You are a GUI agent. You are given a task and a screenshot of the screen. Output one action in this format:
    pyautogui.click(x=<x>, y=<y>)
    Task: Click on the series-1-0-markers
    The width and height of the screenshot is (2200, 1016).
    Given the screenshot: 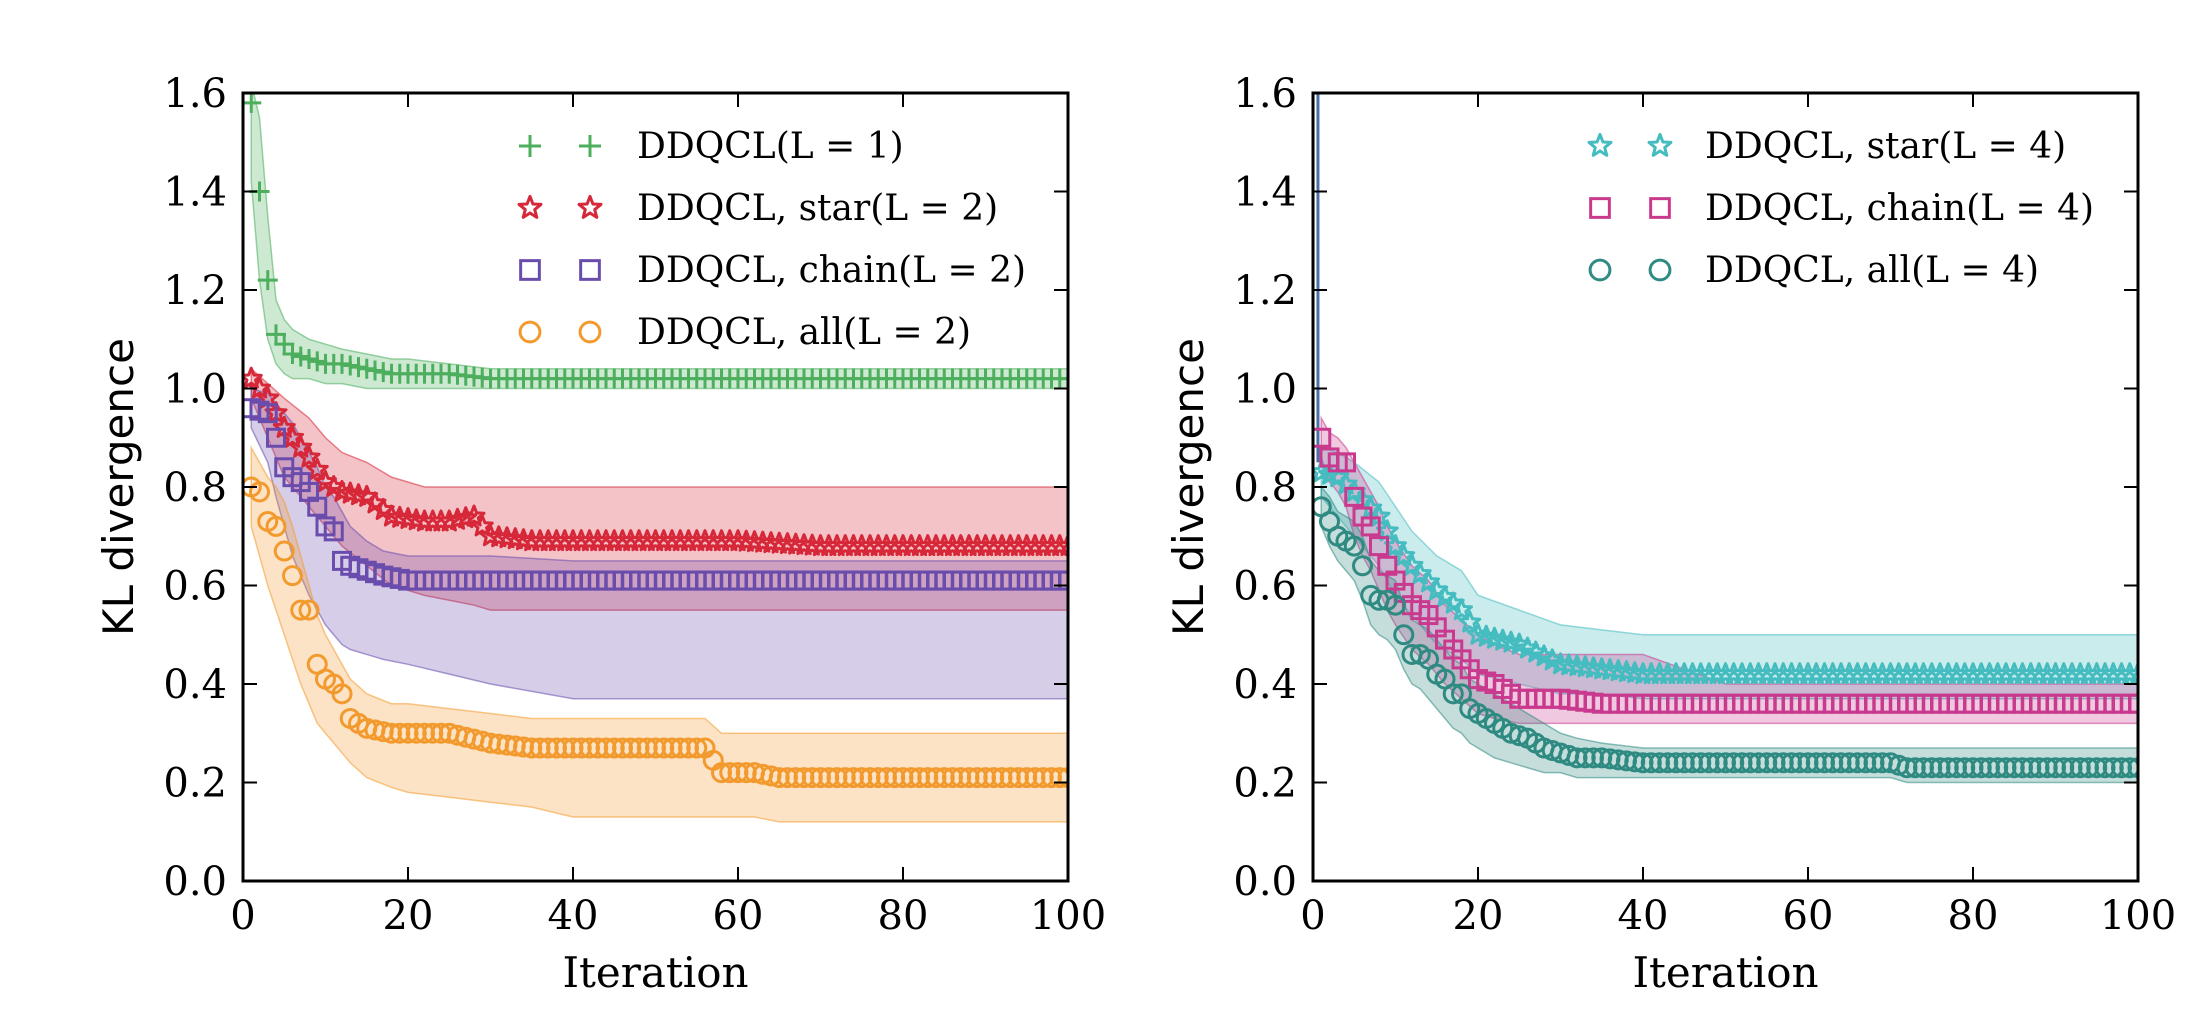 What is the action you would take?
    pyautogui.click(x=1725, y=572)
    